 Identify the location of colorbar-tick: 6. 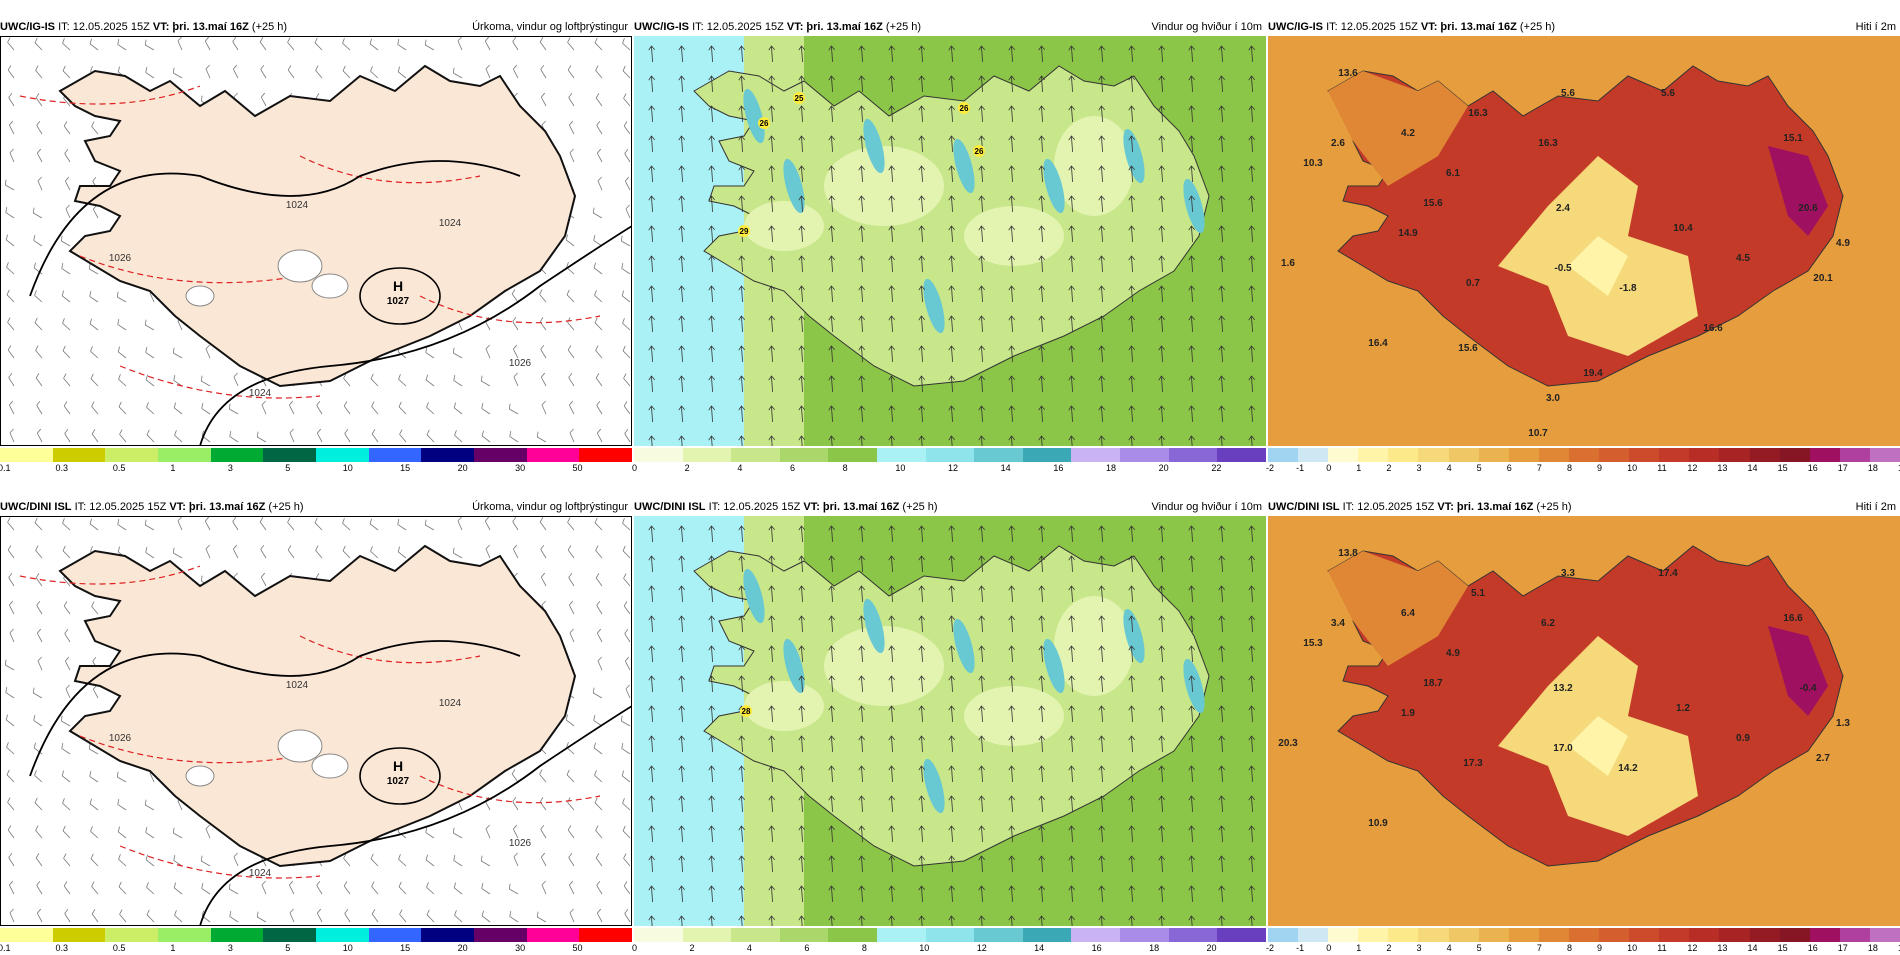
(793, 468).